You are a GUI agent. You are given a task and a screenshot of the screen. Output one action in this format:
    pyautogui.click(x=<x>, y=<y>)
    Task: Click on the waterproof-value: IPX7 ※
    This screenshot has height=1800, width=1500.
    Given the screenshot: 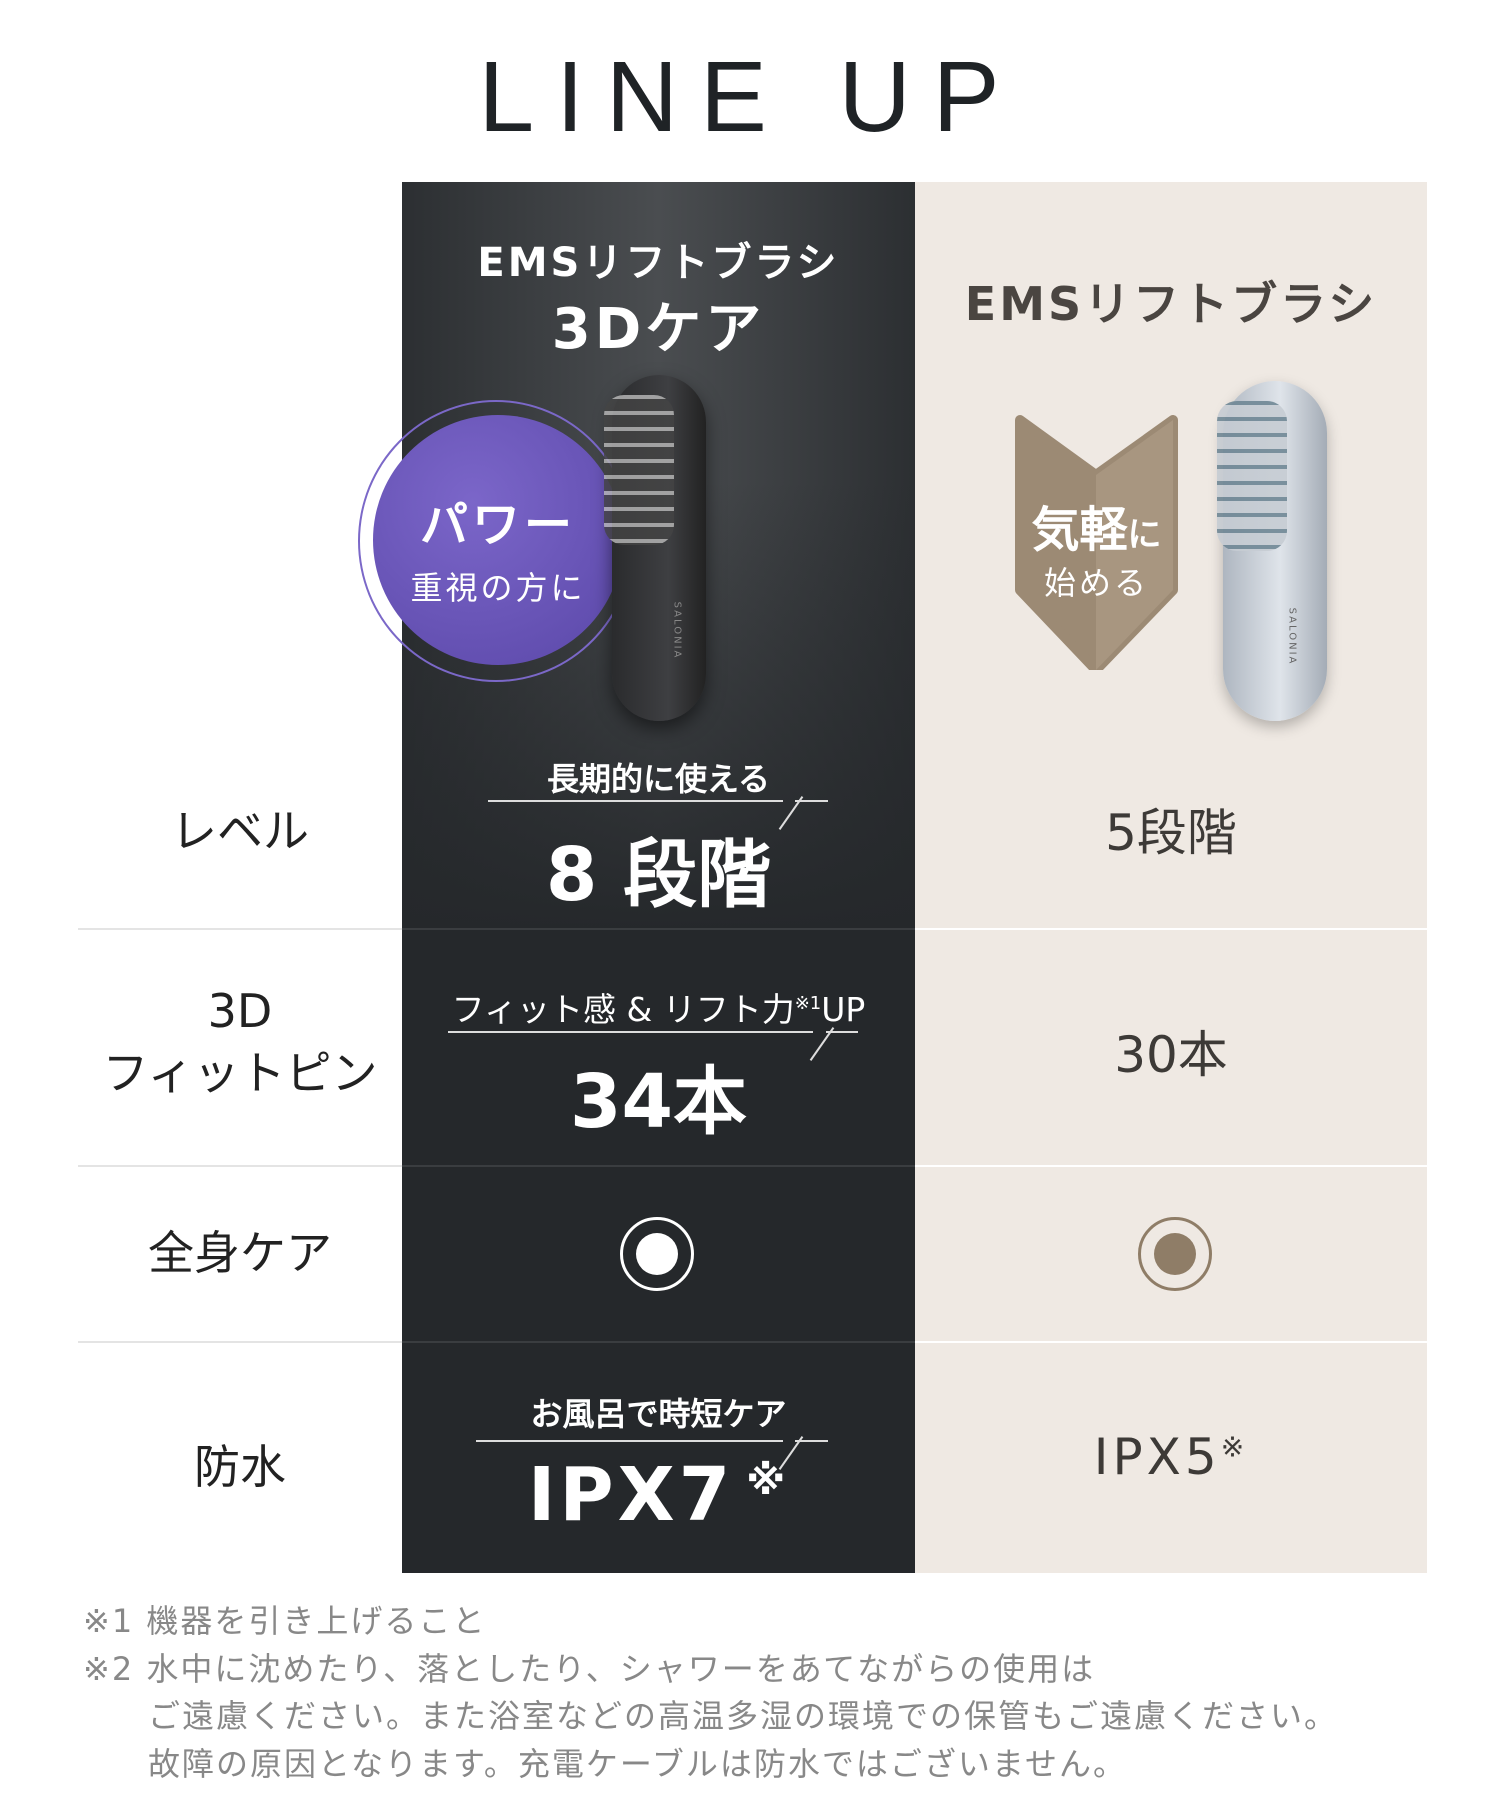 What is the action you would take?
    pyautogui.click(x=658, y=1495)
    